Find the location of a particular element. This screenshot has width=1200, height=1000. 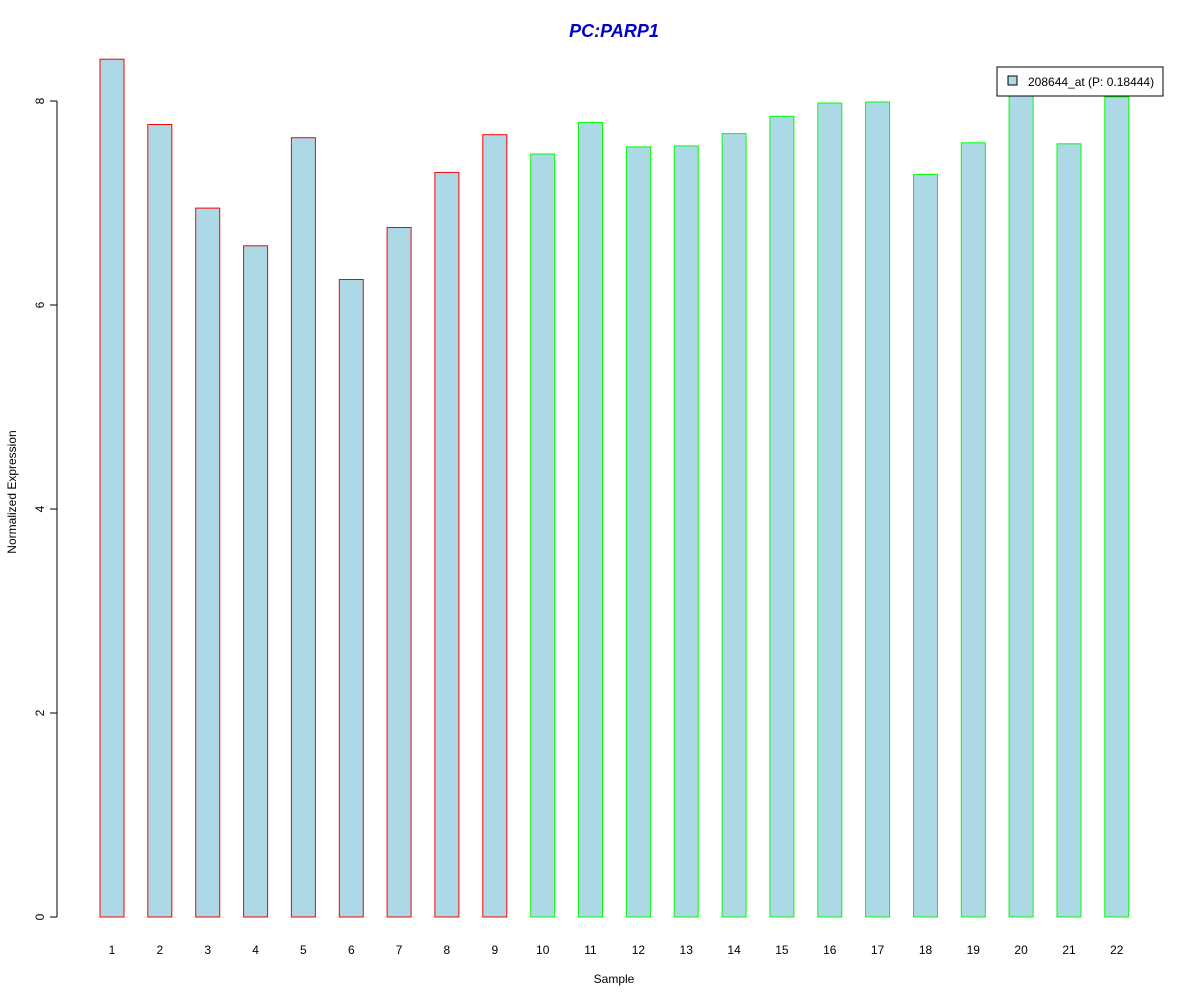

x-tick-label: 3 is located at coordinates (207, 950).